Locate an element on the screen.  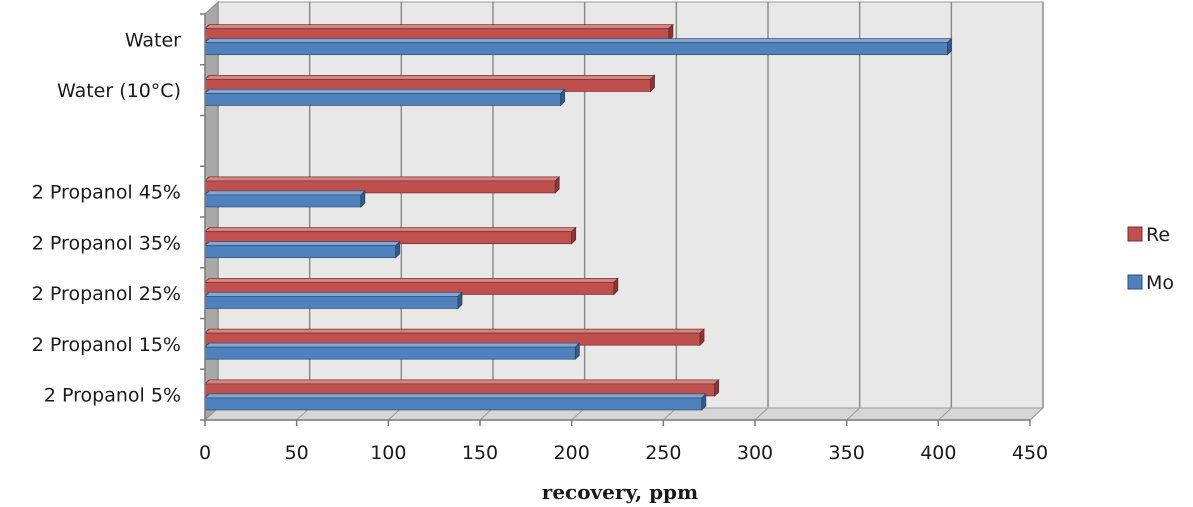
category-label: 2 Propanol 35% is located at coordinates (106, 243).